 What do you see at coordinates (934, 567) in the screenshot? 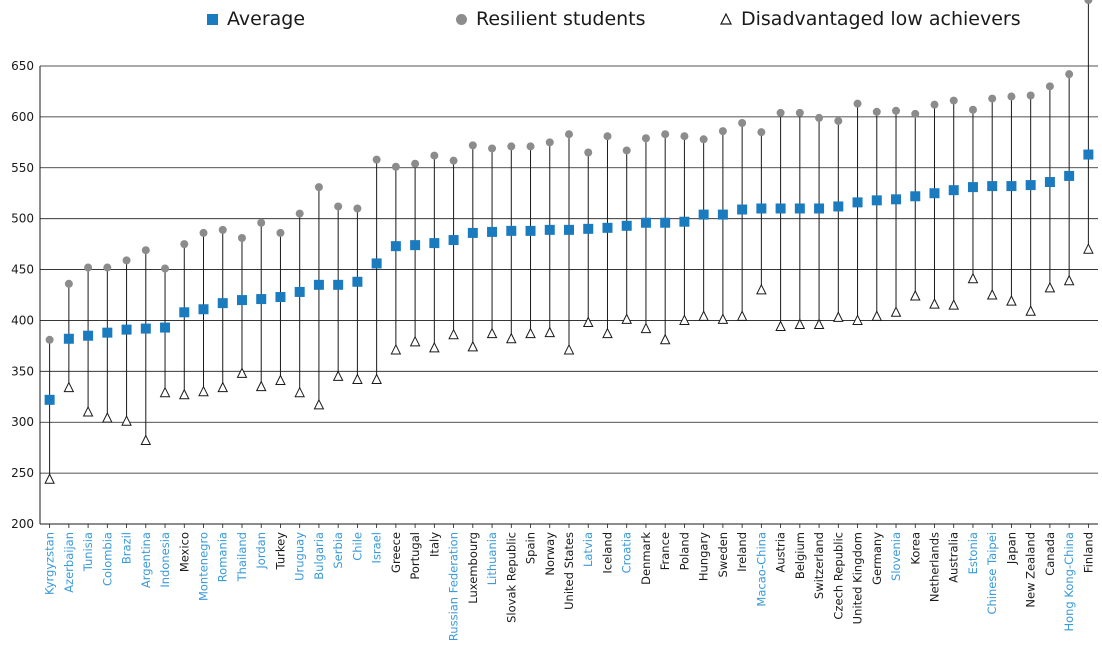
I see `x-tick-label: Netherlands` at bounding box center [934, 567].